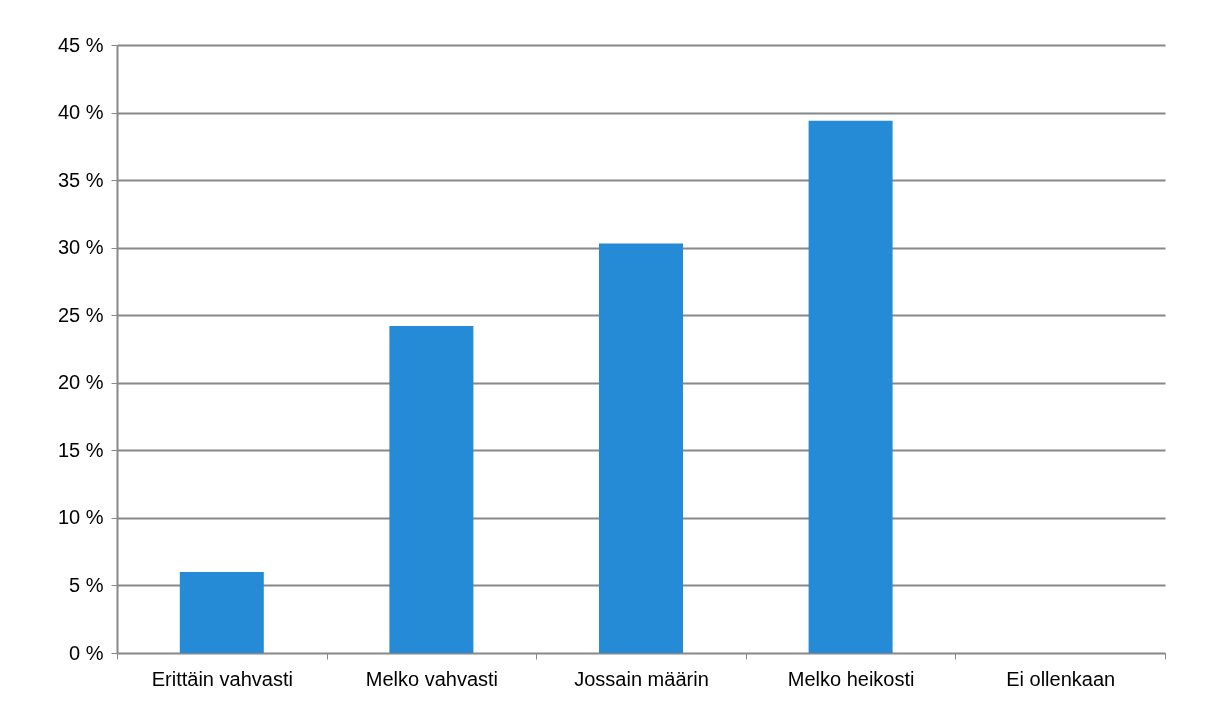  I want to click on y-tick-label: 0 %, so click(86, 652).